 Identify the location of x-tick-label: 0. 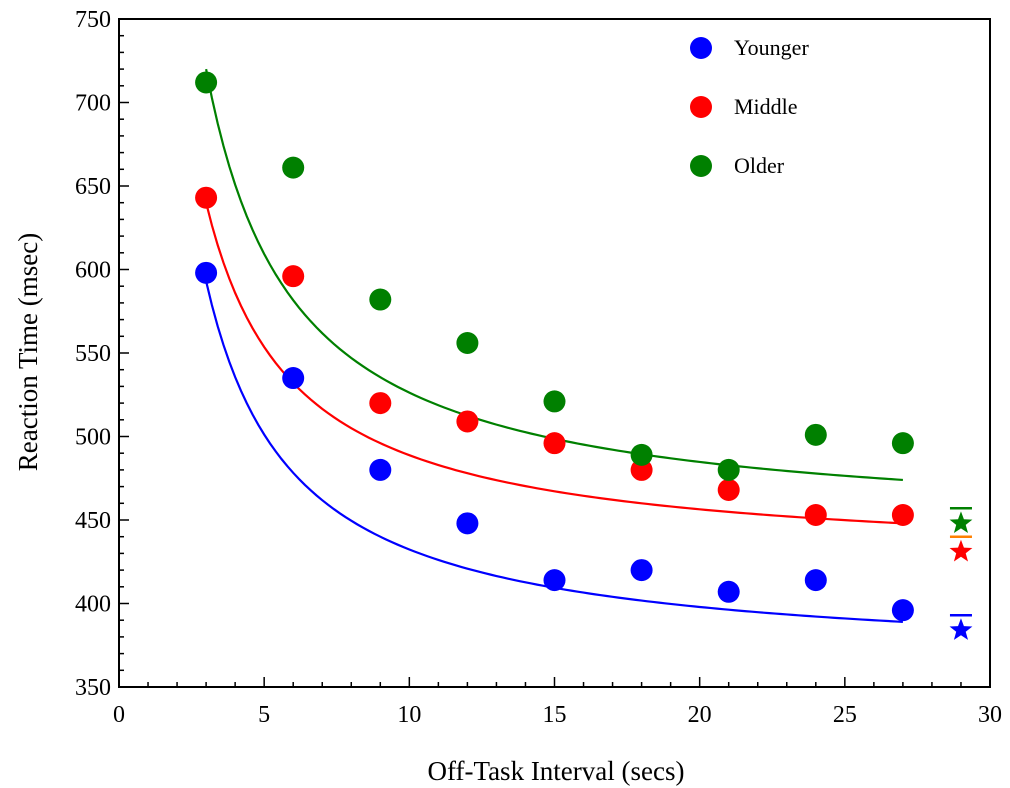
(119, 715).